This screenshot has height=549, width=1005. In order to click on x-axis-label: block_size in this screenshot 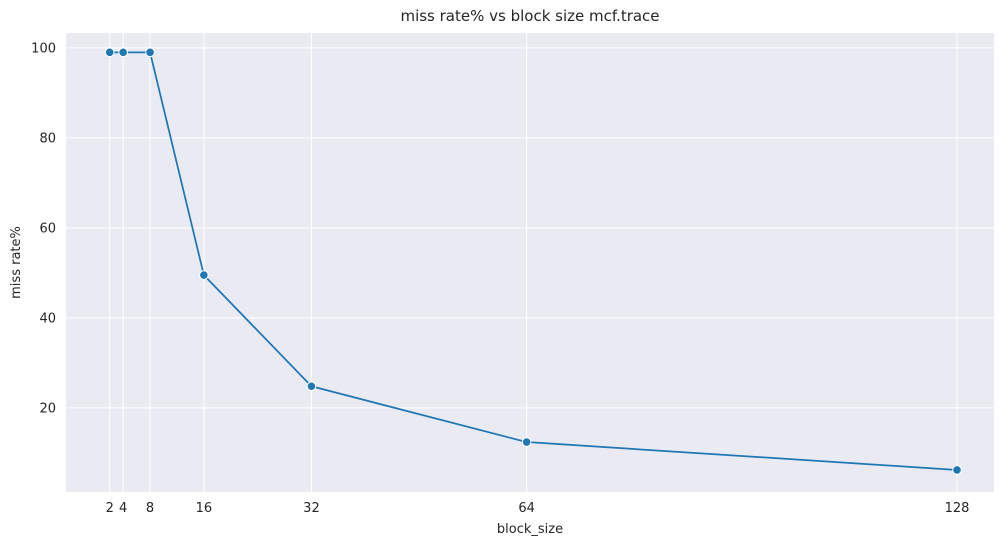, I will do `click(530, 529)`.